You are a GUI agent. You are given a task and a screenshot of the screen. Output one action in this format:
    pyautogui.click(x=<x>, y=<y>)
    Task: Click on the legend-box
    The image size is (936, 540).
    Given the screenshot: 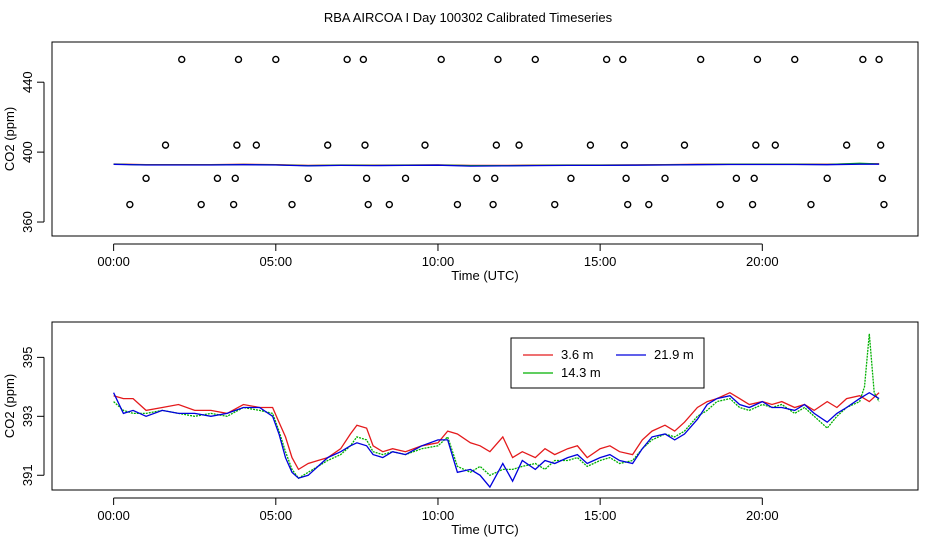 What is the action you would take?
    pyautogui.click(x=607, y=363)
    